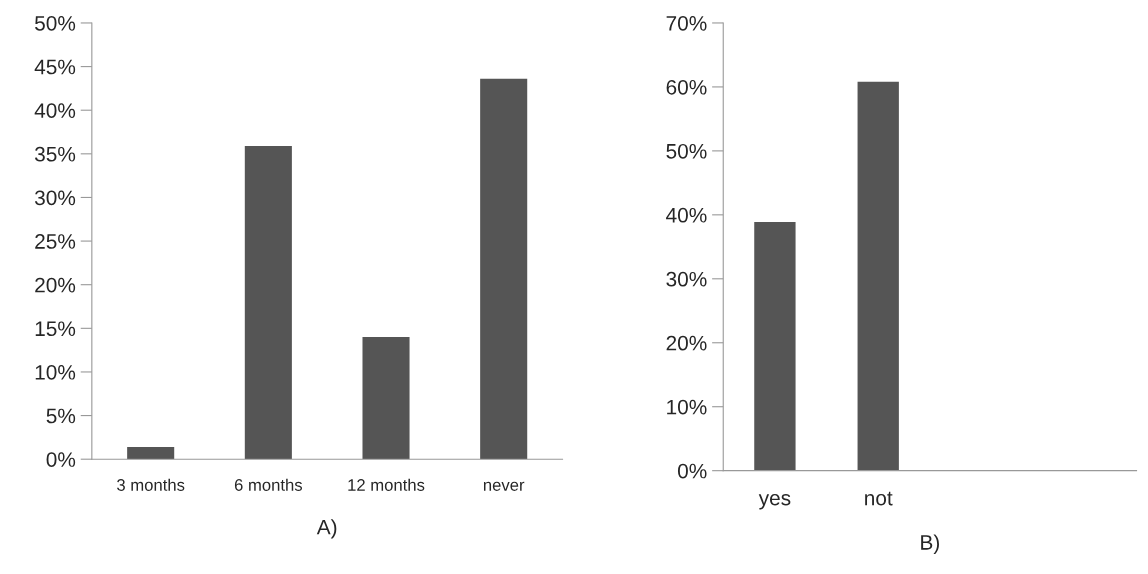 The image size is (1148, 574). What do you see at coordinates (774, 502) in the screenshot?
I see `x-tick-label: yes` at bounding box center [774, 502].